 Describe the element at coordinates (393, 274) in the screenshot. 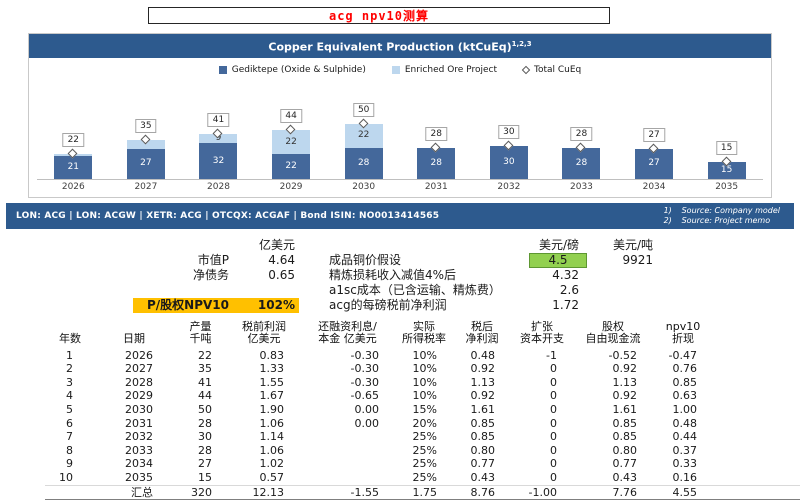

I see `price-label-cell: 精炼损耗收入减值4%后` at that location.